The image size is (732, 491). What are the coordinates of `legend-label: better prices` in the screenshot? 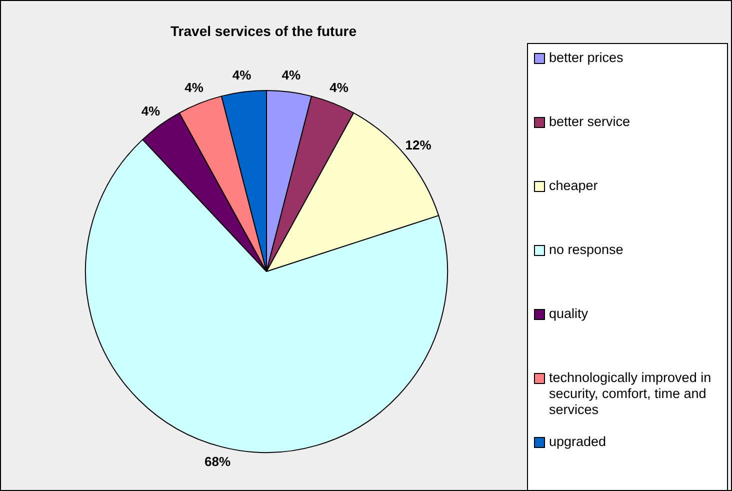 It's located at (586, 58).